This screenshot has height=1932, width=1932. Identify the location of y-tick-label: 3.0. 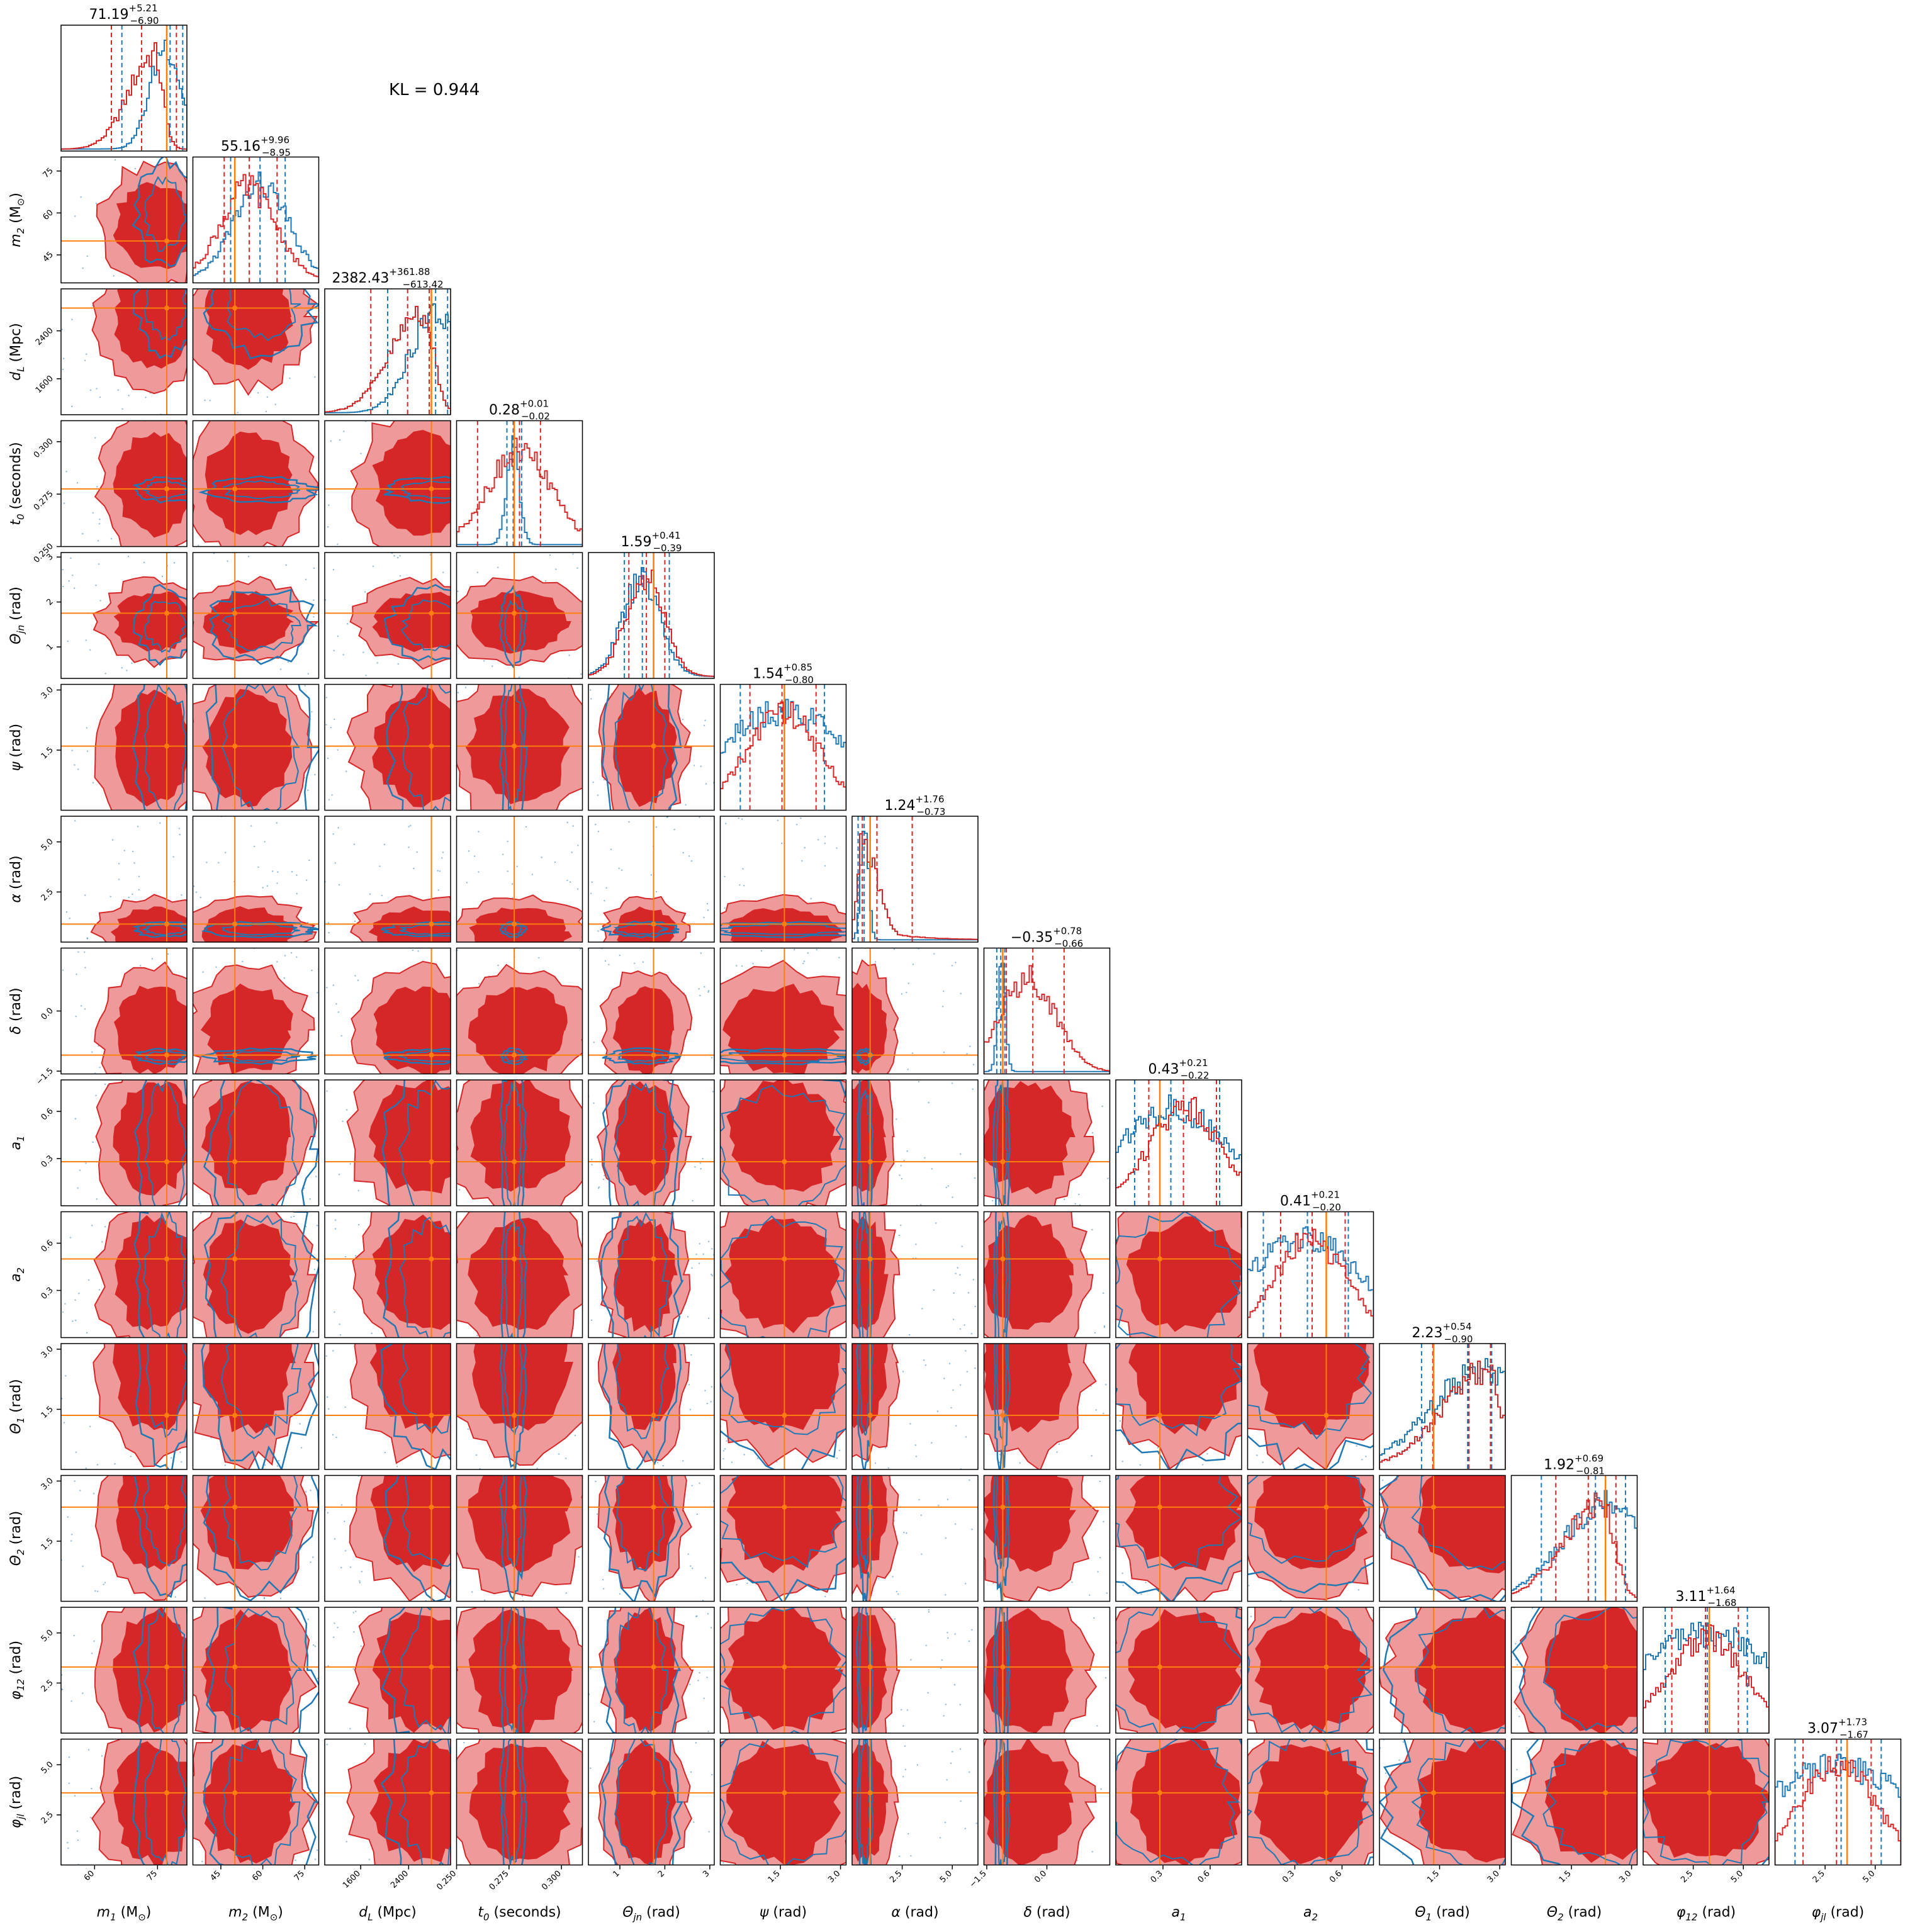
(47, 1352).